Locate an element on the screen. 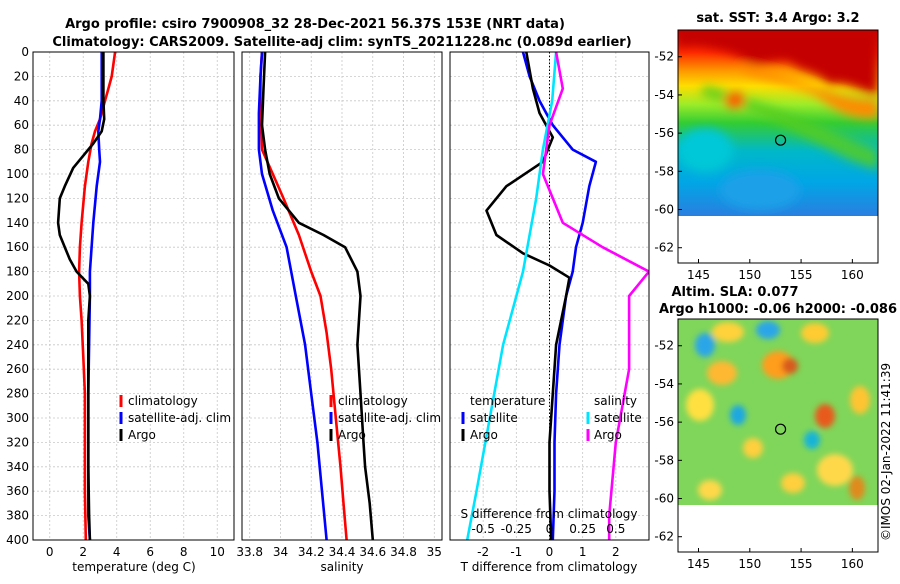  sst-warm-eddy is located at coordinates (735, 100).